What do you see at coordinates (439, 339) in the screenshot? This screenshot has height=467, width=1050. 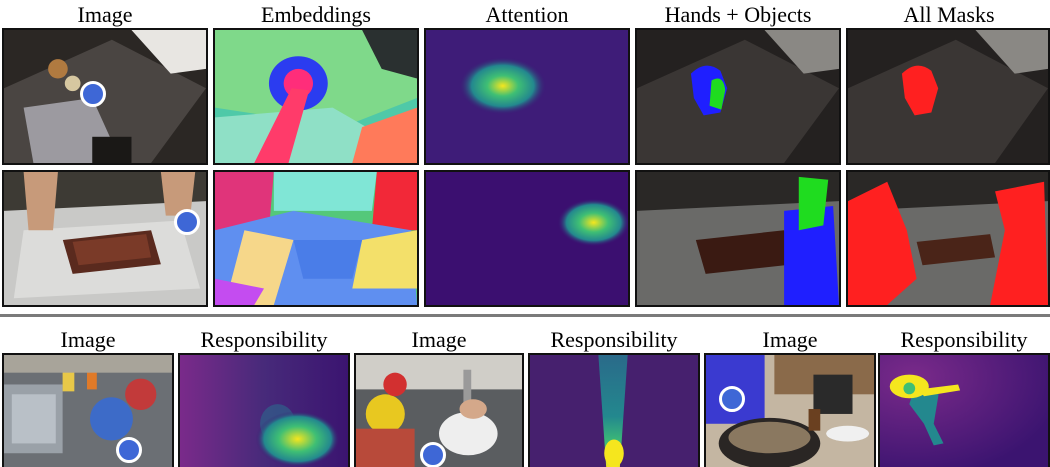 I see `title-image-bottom-2: Image` at bounding box center [439, 339].